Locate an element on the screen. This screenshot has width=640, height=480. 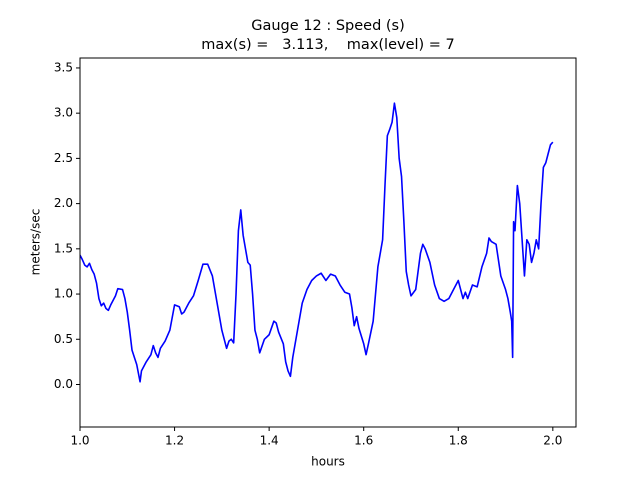
x-tick-label: 2.0 is located at coordinates (552, 441).